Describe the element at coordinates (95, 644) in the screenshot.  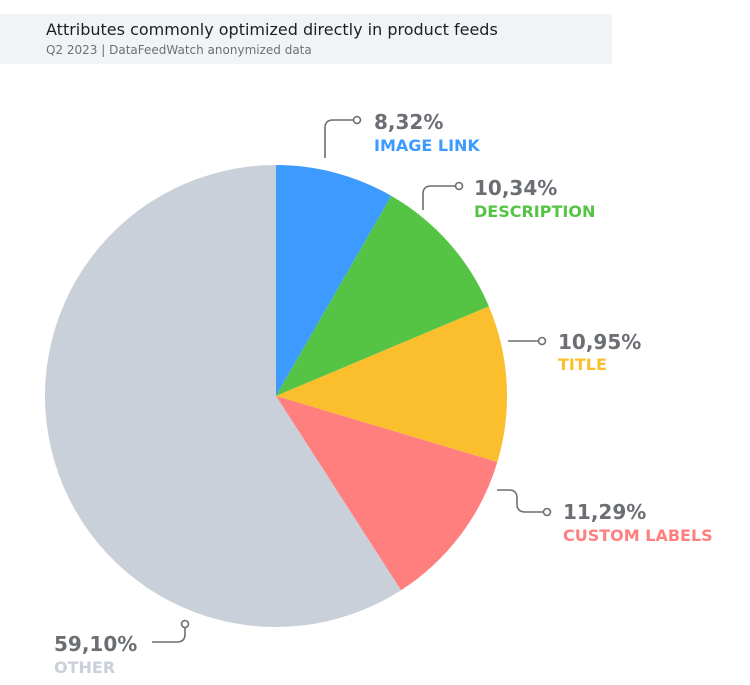
I see `value-label-other: 59,10%` at that location.